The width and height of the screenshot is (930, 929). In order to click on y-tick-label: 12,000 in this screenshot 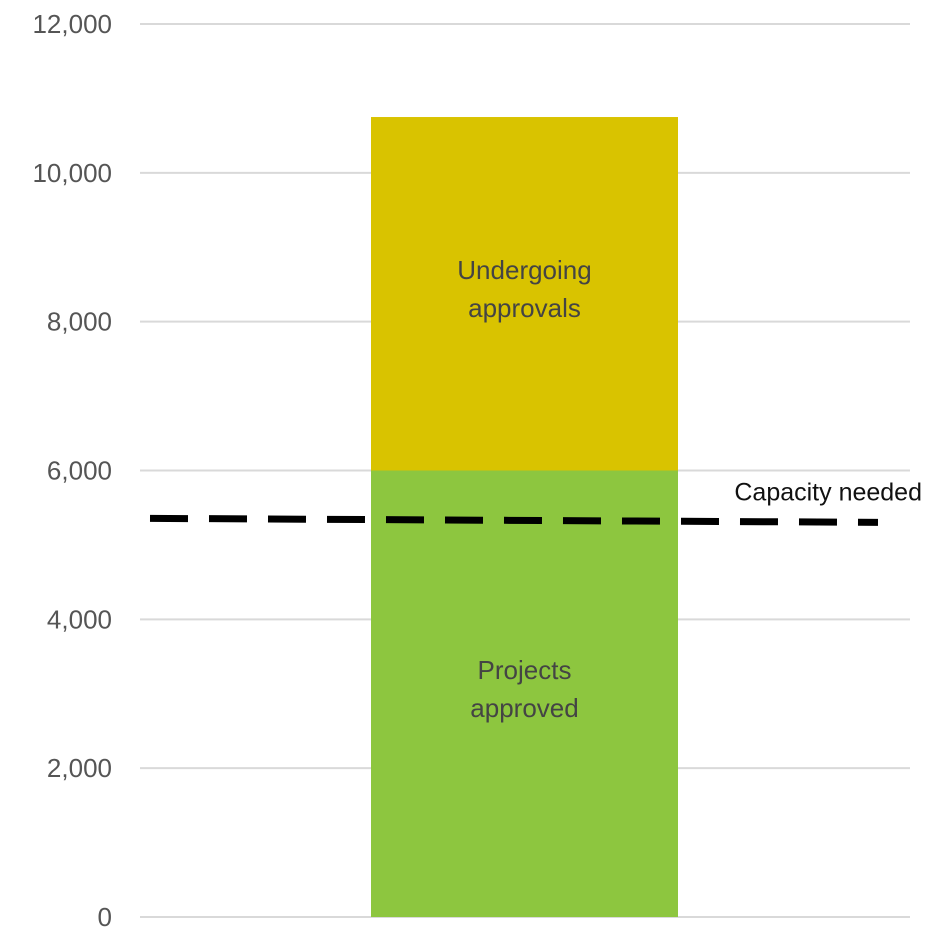, I will do `click(72, 24)`.